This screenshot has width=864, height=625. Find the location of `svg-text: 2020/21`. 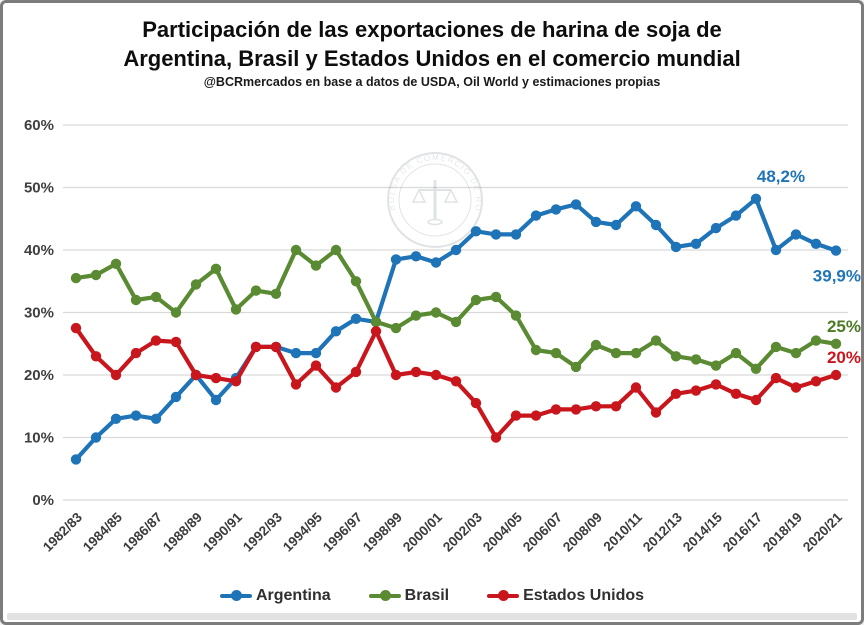

svg-text: 2020/21 is located at coordinates (822, 531).